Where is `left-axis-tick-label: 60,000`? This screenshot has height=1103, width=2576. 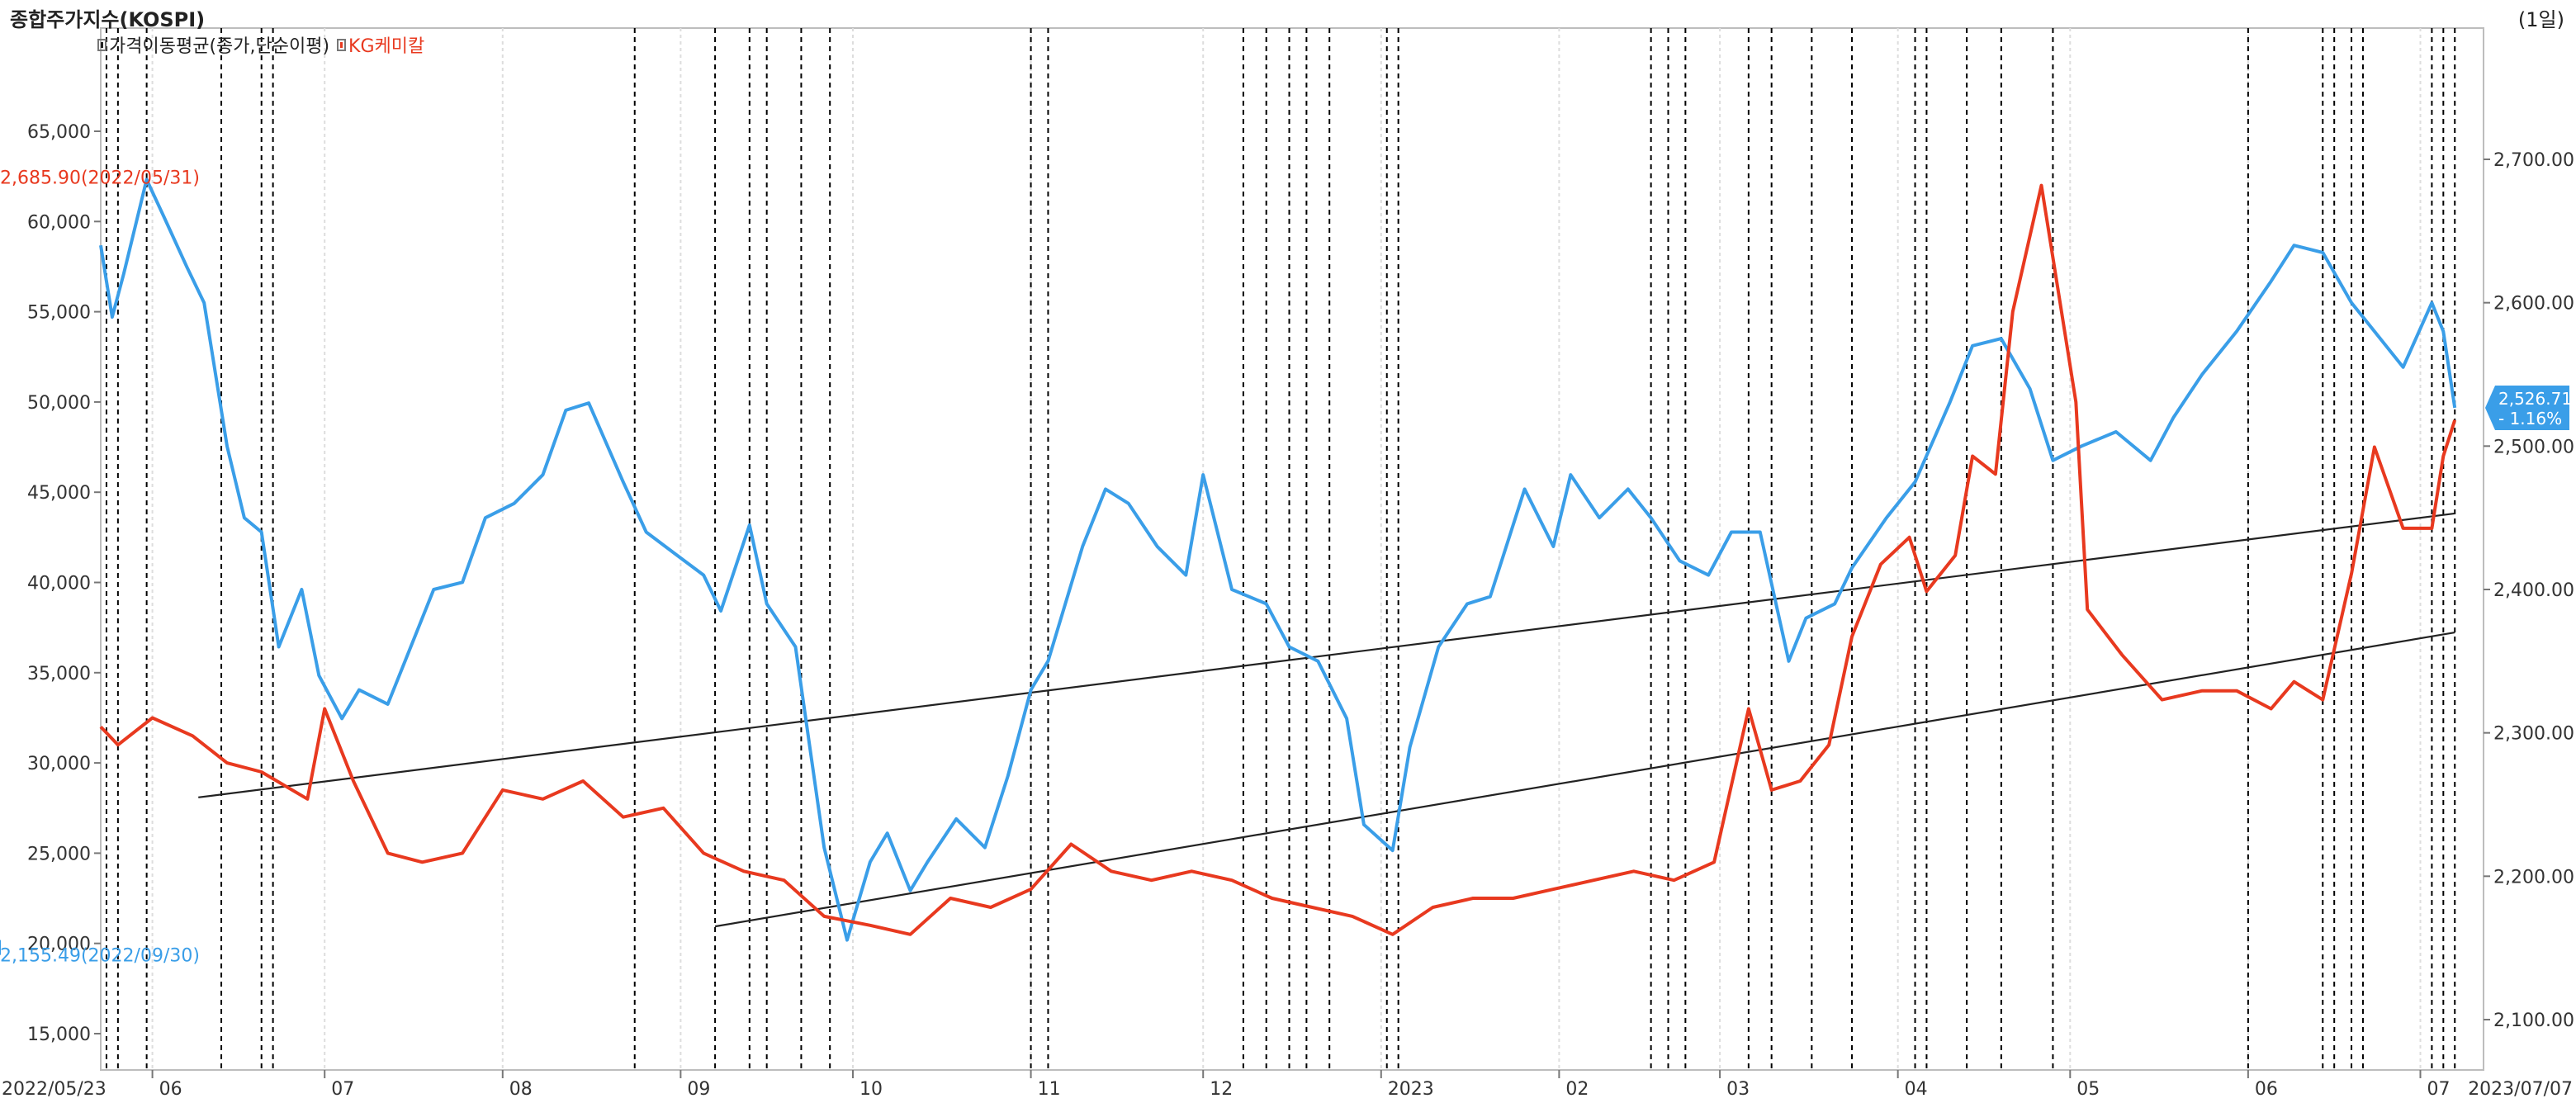
left-axis-tick-label: 60,000 is located at coordinates (59, 222).